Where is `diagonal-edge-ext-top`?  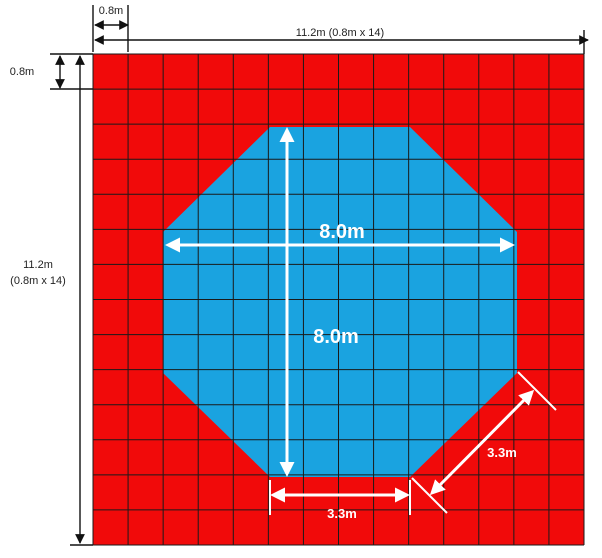 diagonal-edge-ext-top is located at coordinates (537, 391).